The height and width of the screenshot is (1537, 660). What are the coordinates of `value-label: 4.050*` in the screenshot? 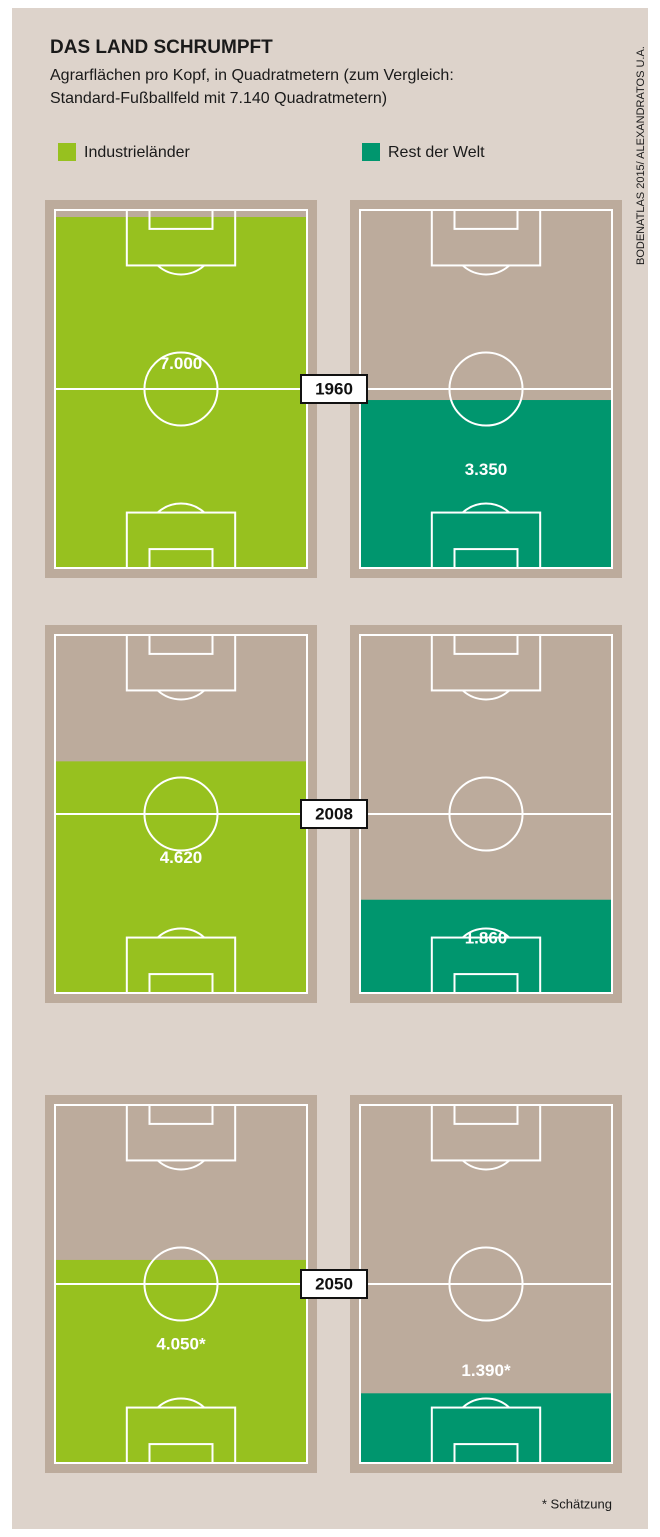 It's located at (181, 1344).